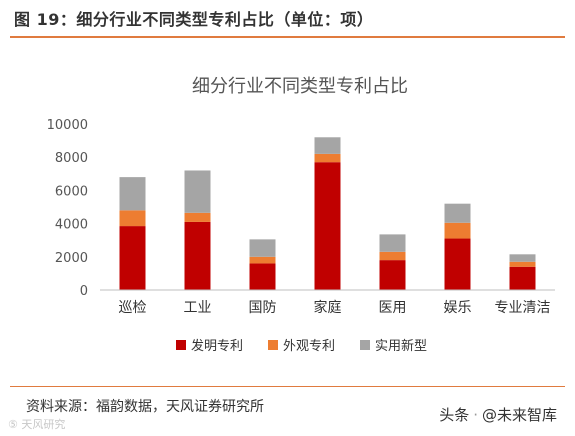 Image resolution: width=575 pixels, height=436 pixels. I want to click on x-tick-label: 娱乐, so click(458, 308).